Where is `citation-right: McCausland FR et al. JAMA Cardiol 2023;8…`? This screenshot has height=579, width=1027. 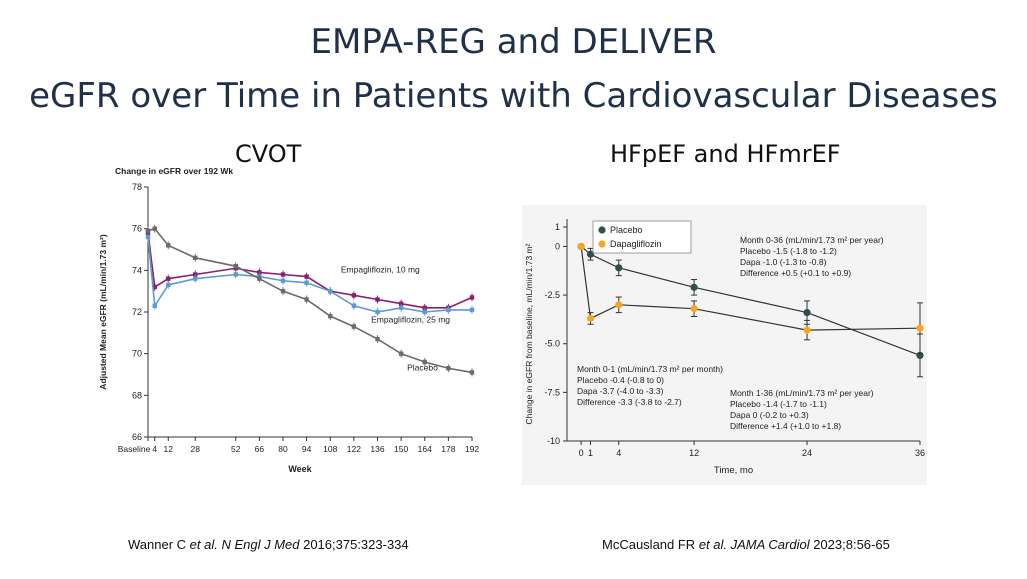
citation-right: McCausland FR et al. JAMA Cardiol 2023;8… is located at coordinates (746, 544).